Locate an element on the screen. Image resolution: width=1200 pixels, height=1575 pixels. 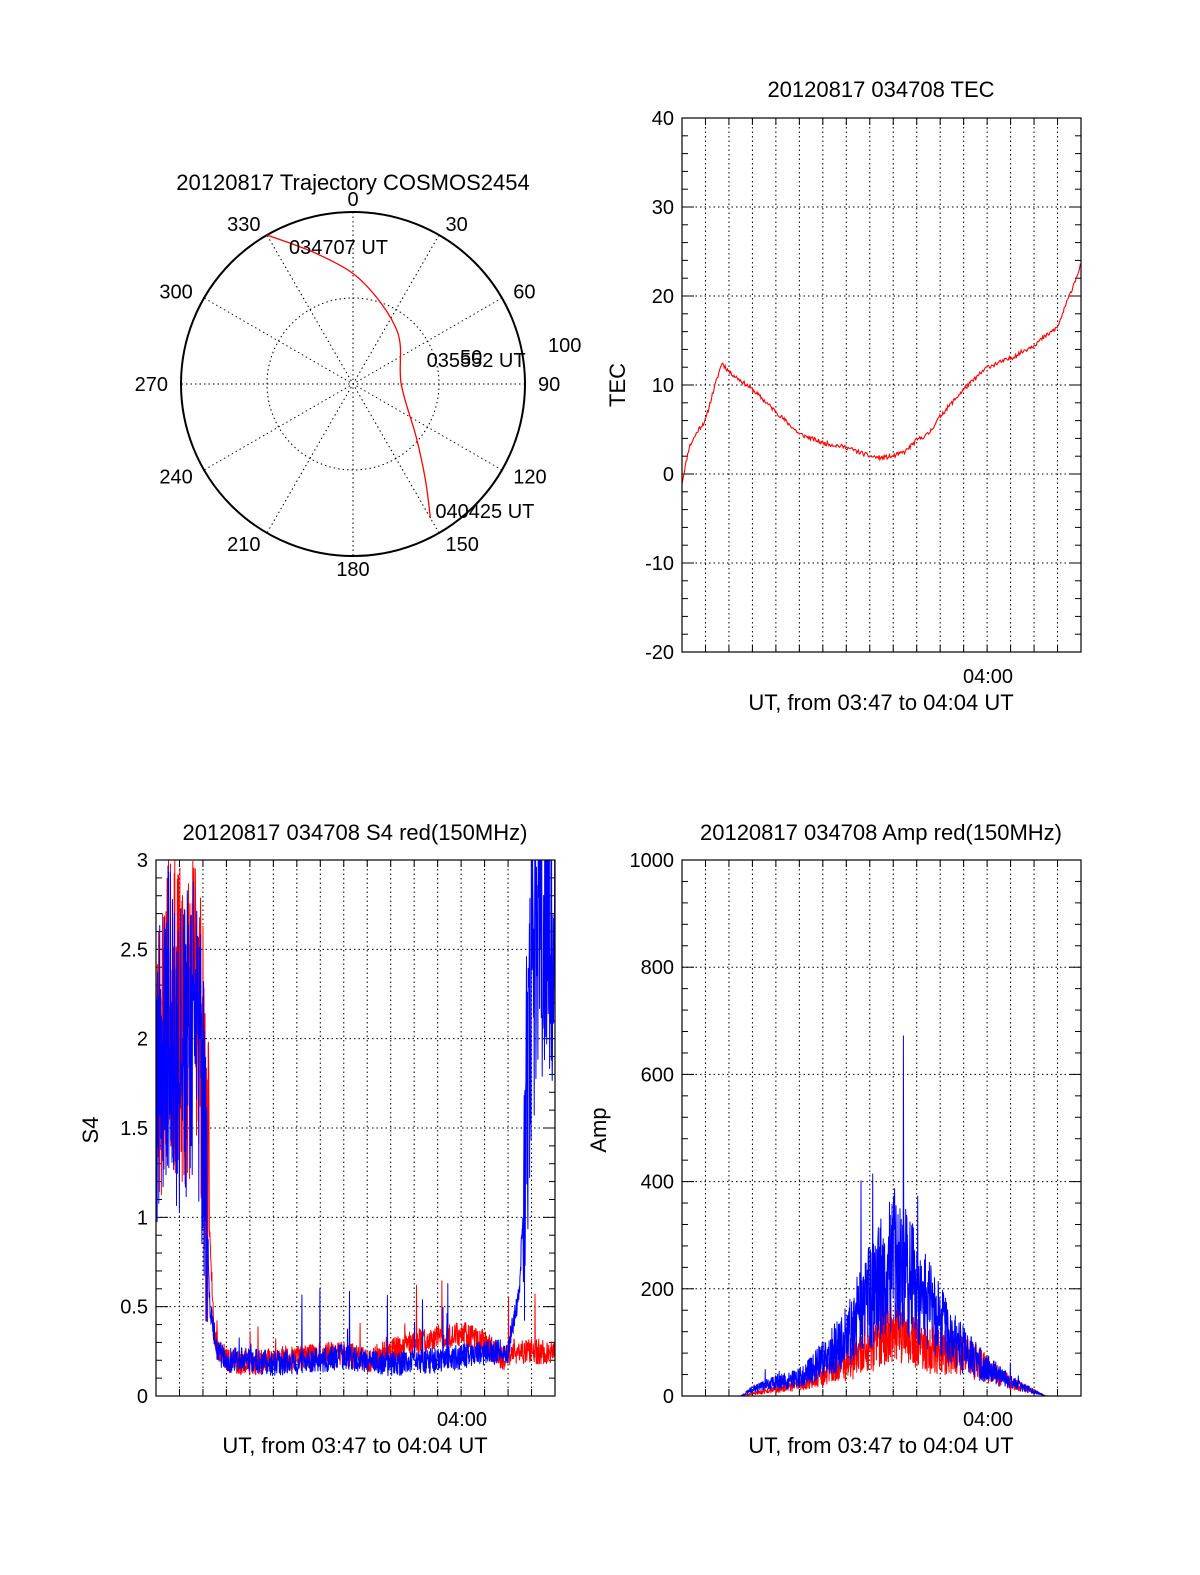
polar-angle-label: 210 is located at coordinates (243, 545).